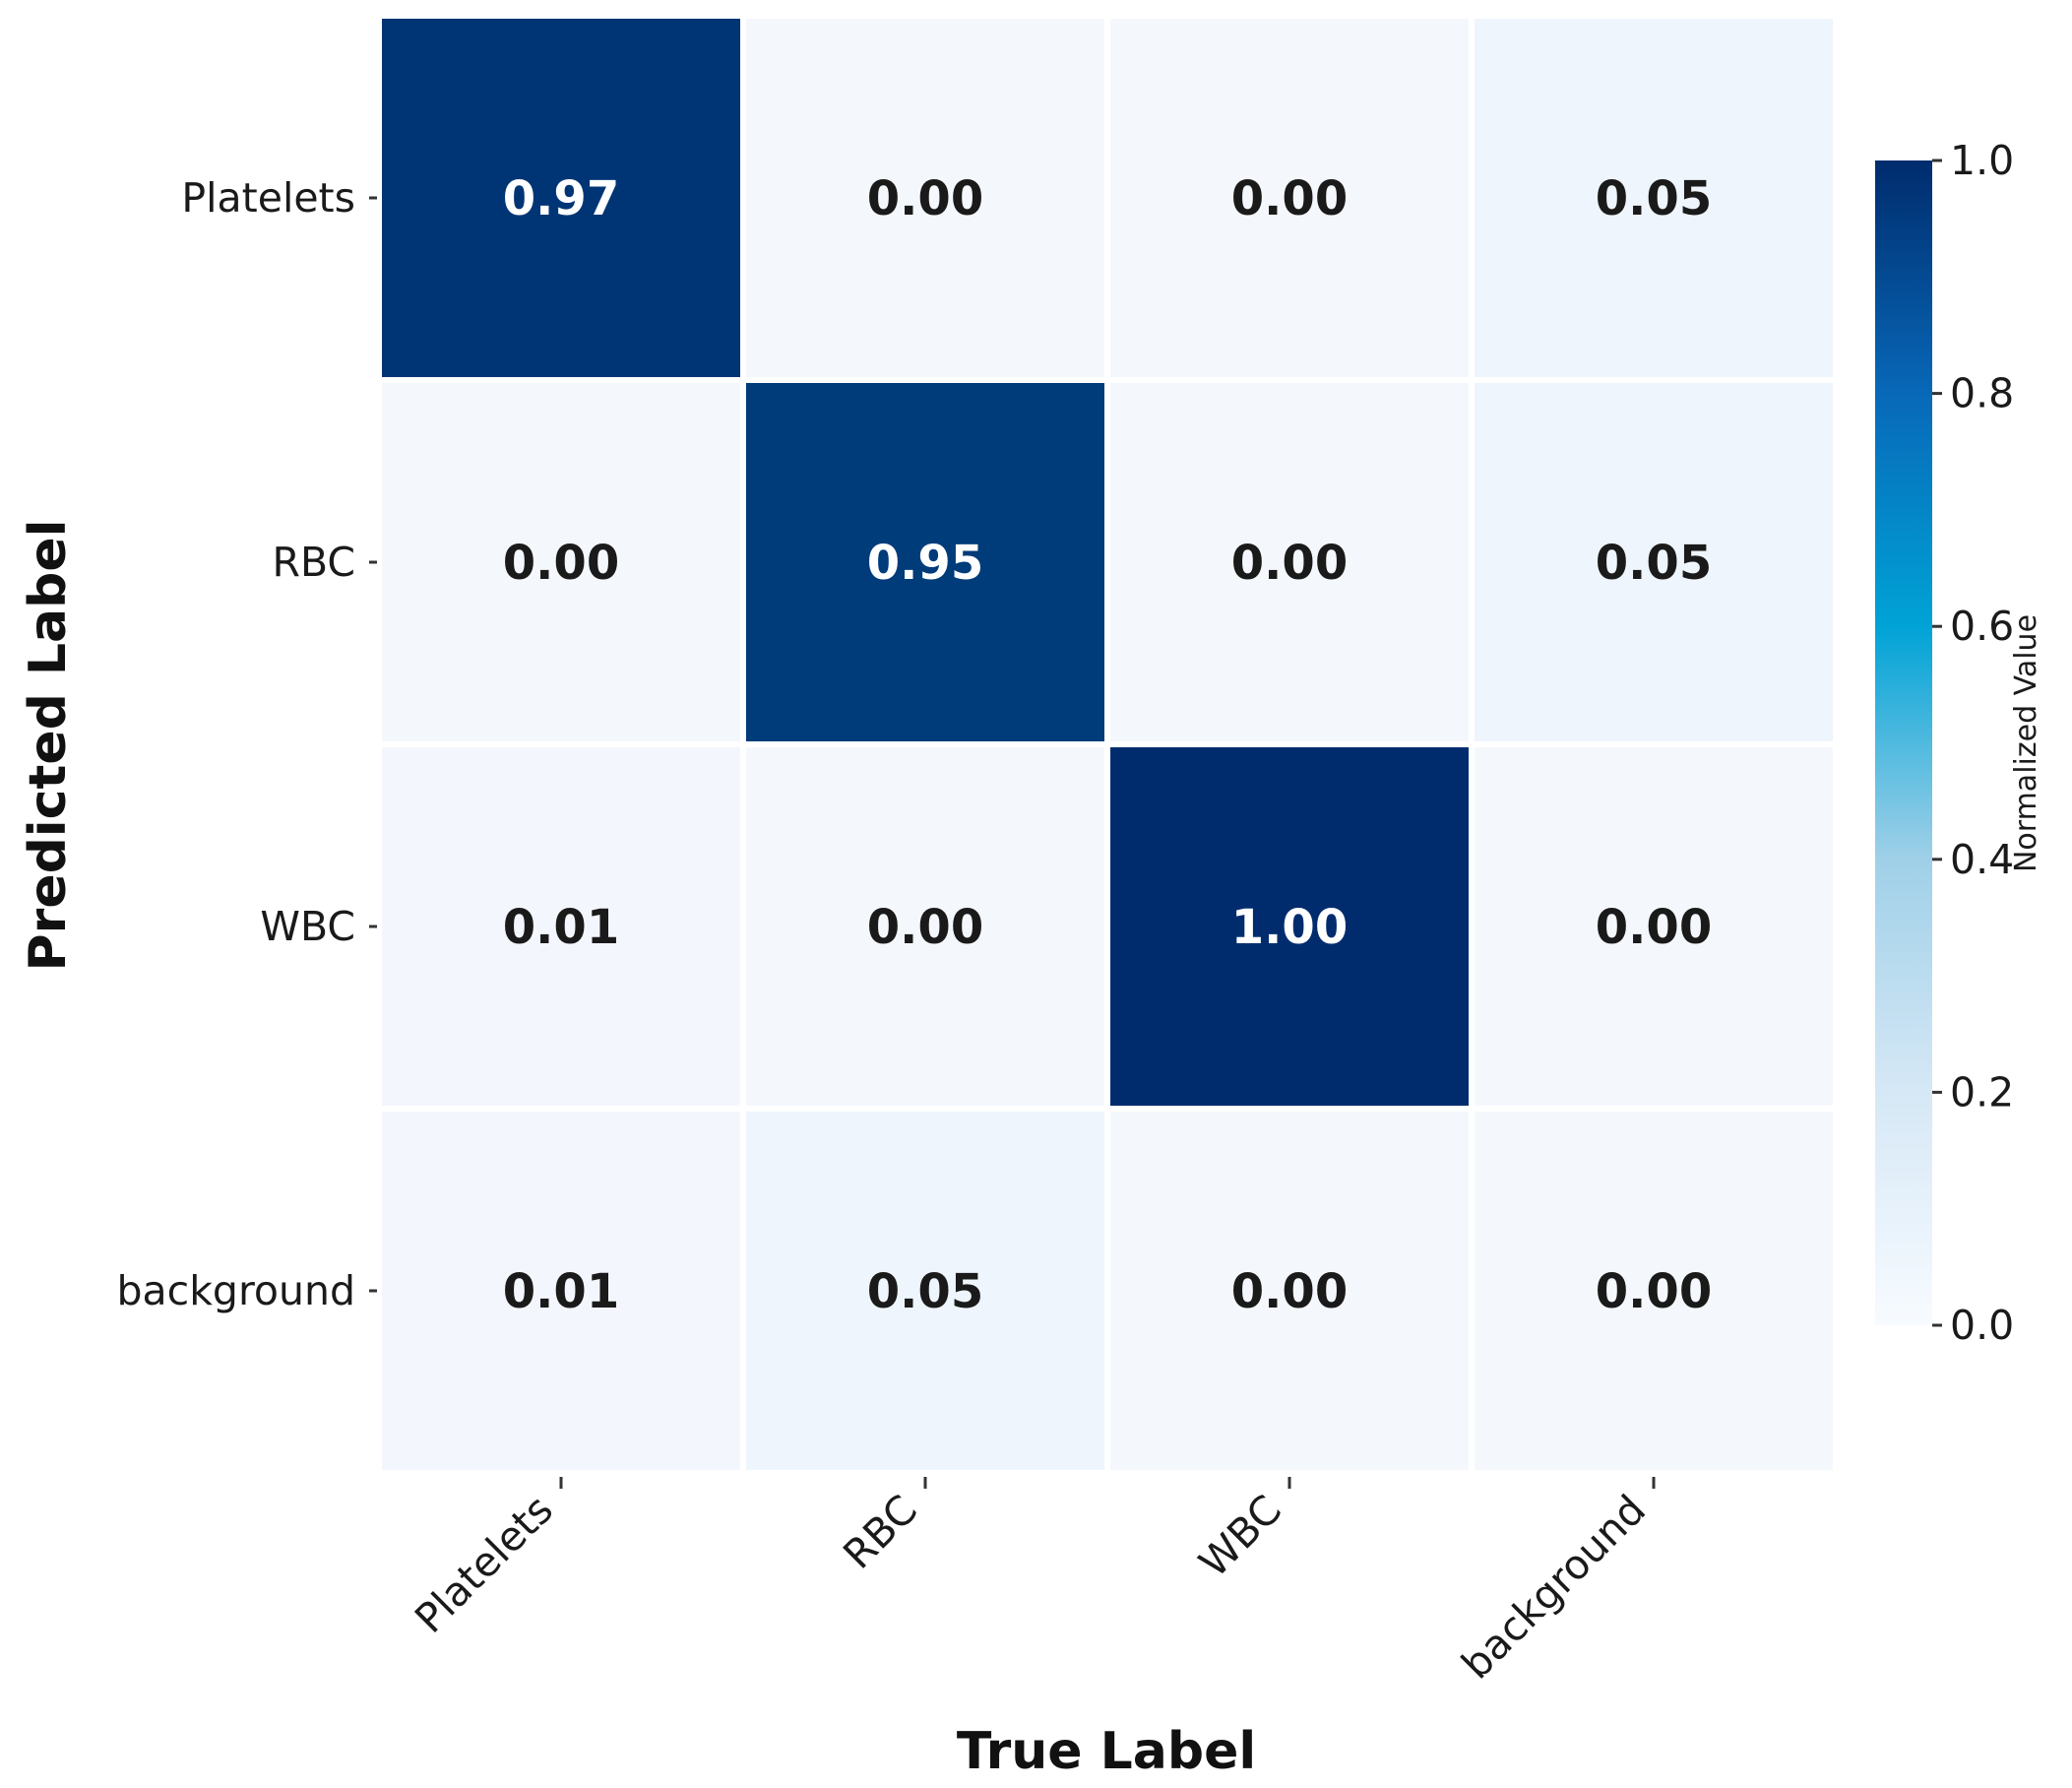 The width and height of the screenshot is (2072, 1788). Describe the element at coordinates (236, 1290) in the screenshot. I see `y-tick-label: background` at that location.